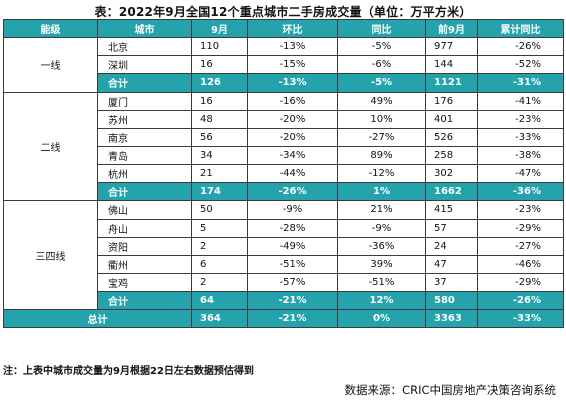 The height and width of the screenshot is (403, 566). Describe the element at coordinates (451, 101) in the screenshot. I see `ytd-value: 176` at that location.